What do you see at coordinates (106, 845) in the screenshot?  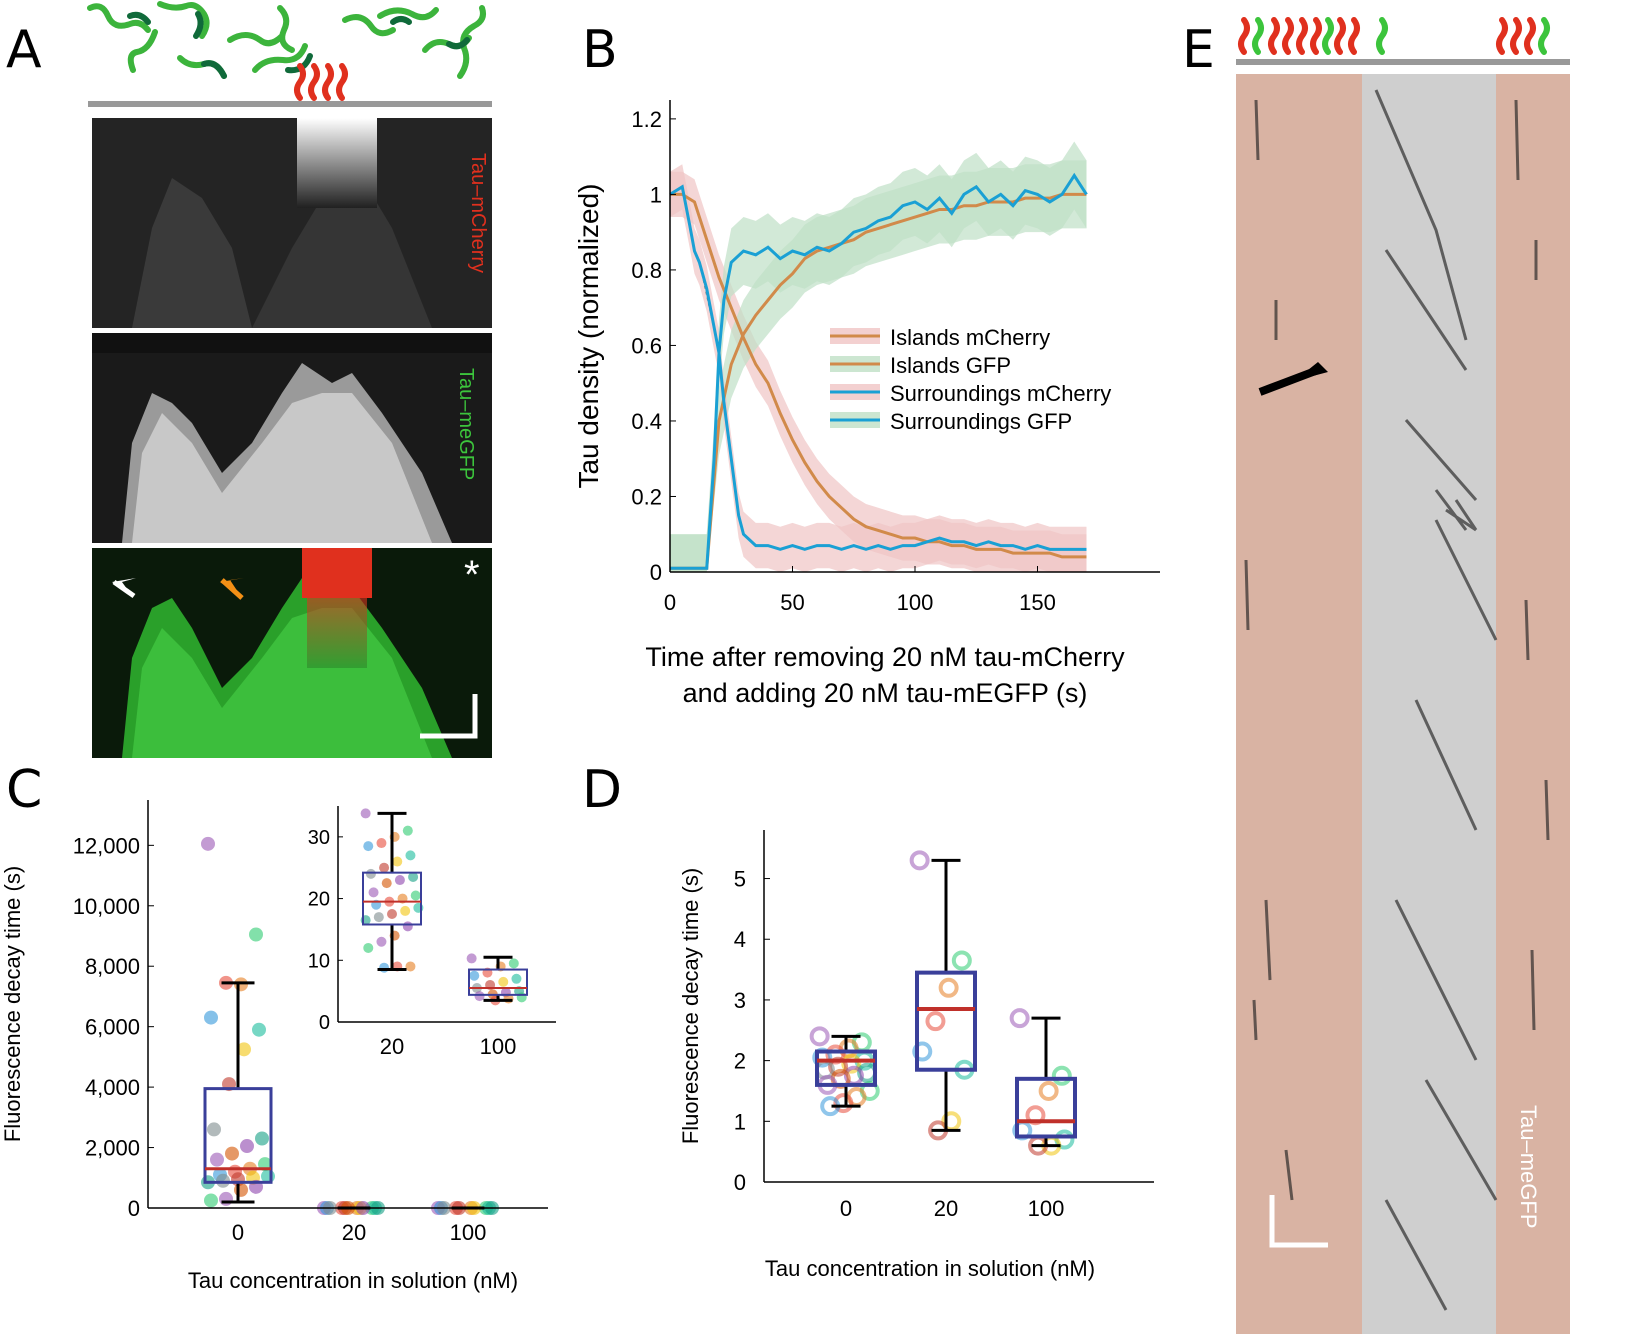 I see `y-tick-label: 12,000` at bounding box center [106, 845].